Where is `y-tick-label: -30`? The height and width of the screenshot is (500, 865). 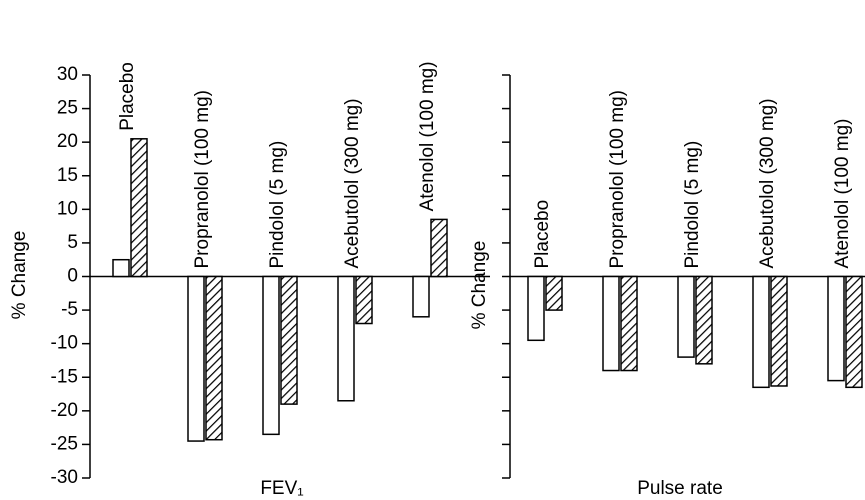 y-tick-label: -30 is located at coordinates (64, 477).